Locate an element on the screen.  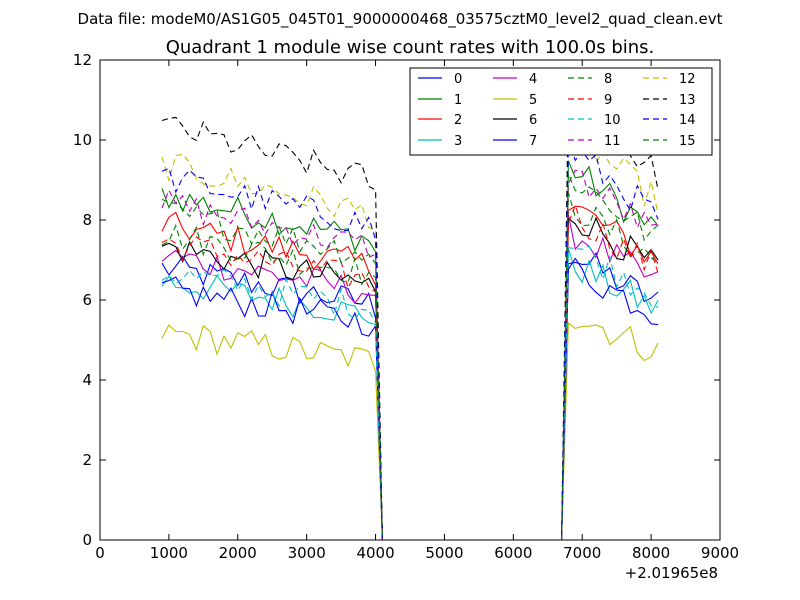
x-tick-label-7: 7000 is located at coordinates (582, 553).